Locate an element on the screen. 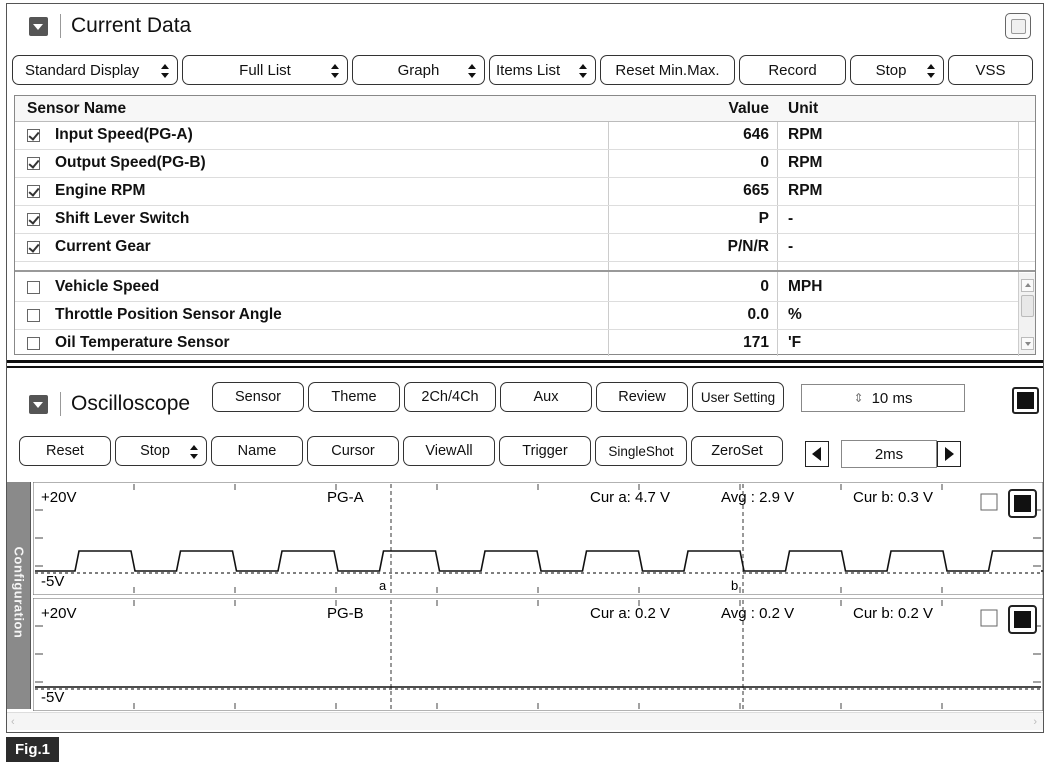 The image size is (1050, 765). user-setting-button: User Setting is located at coordinates (738, 397).